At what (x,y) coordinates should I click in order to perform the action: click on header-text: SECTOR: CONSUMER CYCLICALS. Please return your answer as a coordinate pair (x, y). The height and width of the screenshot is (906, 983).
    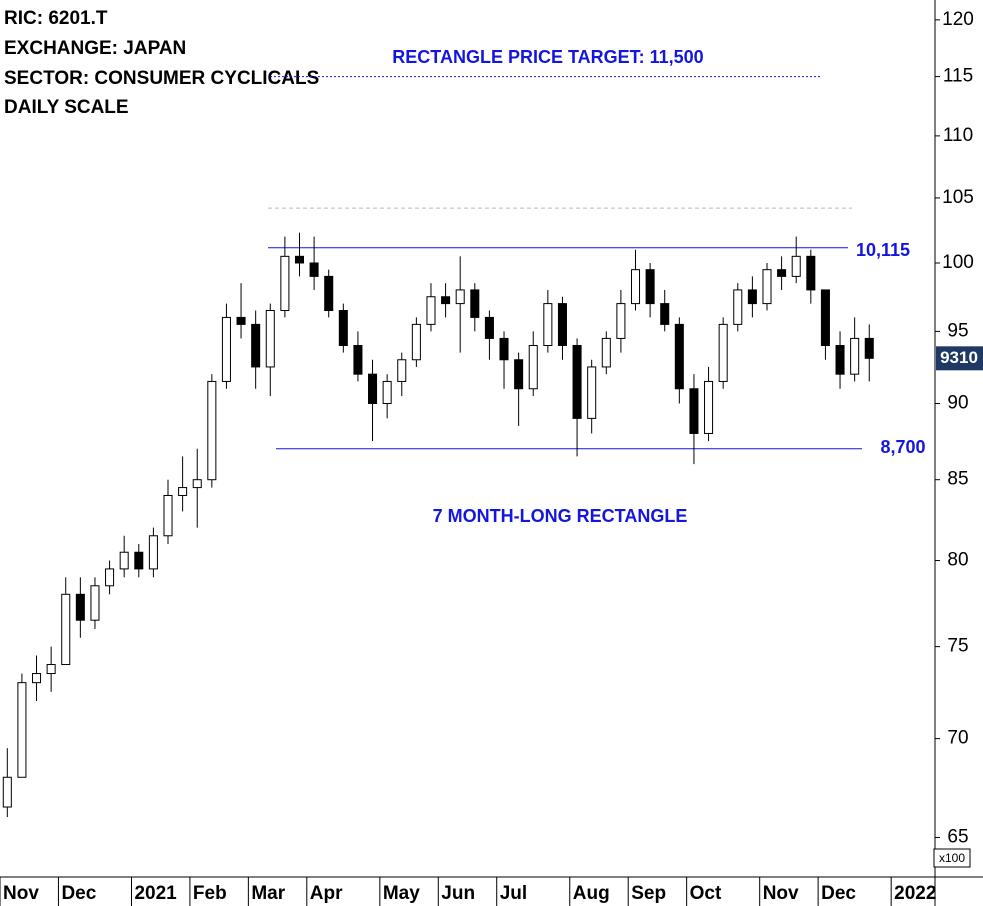
    Looking at the image, I should click on (161, 78).